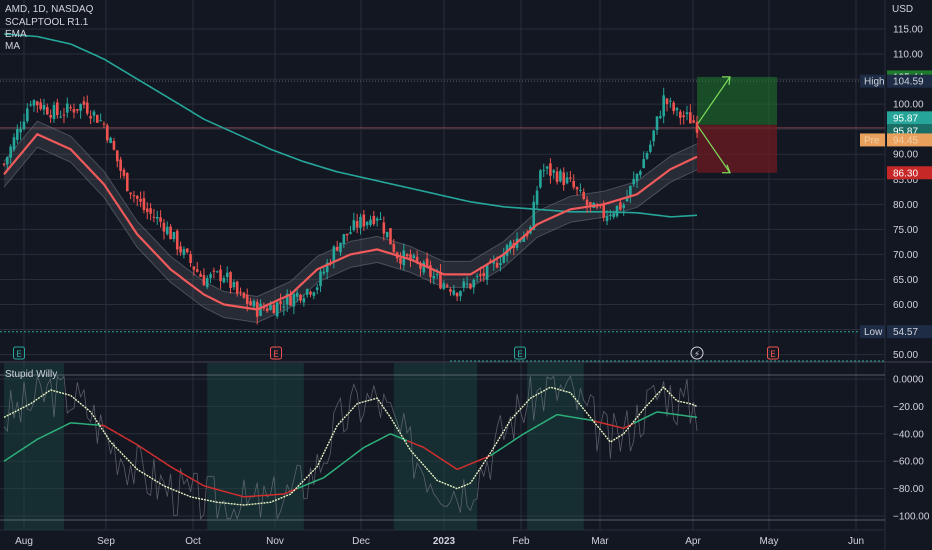 This screenshot has height=550, width=932. Describe the element at coordinates (905, 118) in the screenshot. I see `tag-last-a-value: 95.87` at that location.